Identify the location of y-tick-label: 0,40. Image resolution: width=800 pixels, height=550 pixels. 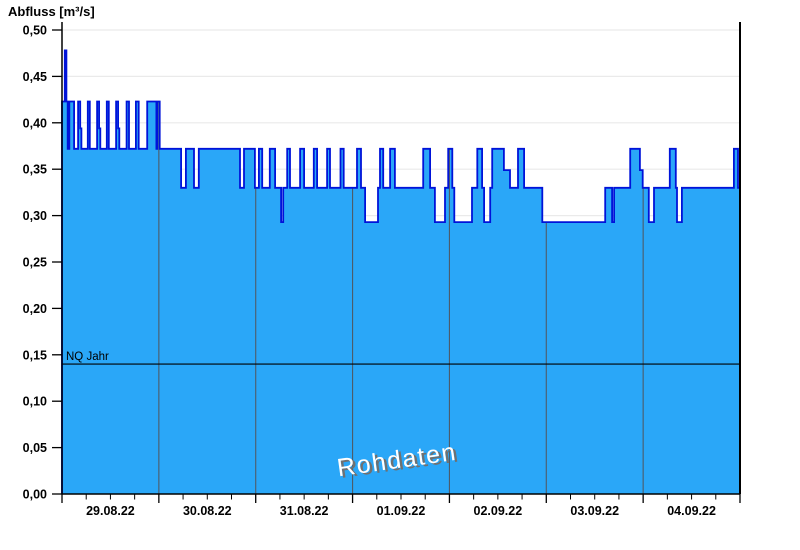
(35, 123).